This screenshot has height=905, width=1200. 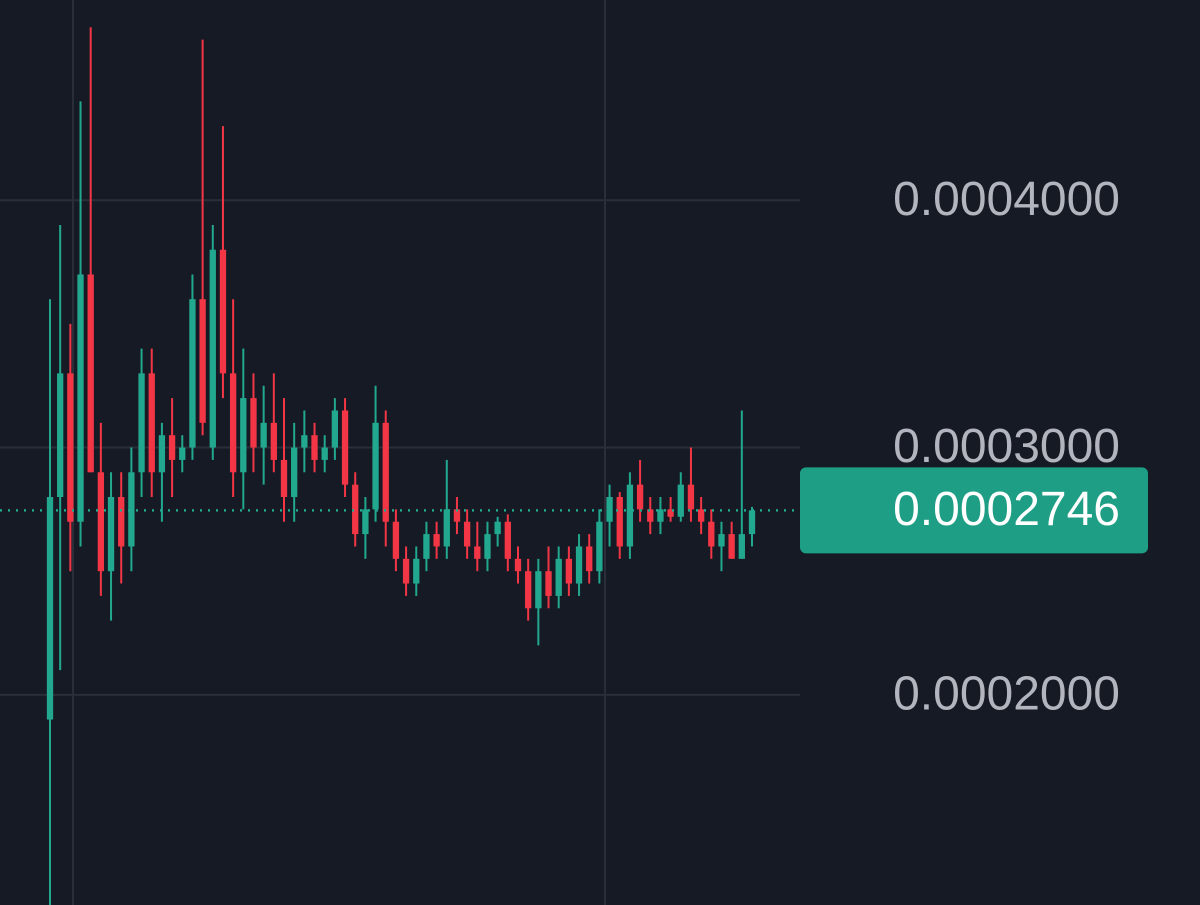 I want to click on last-price-box, so click(x=974, y=510).